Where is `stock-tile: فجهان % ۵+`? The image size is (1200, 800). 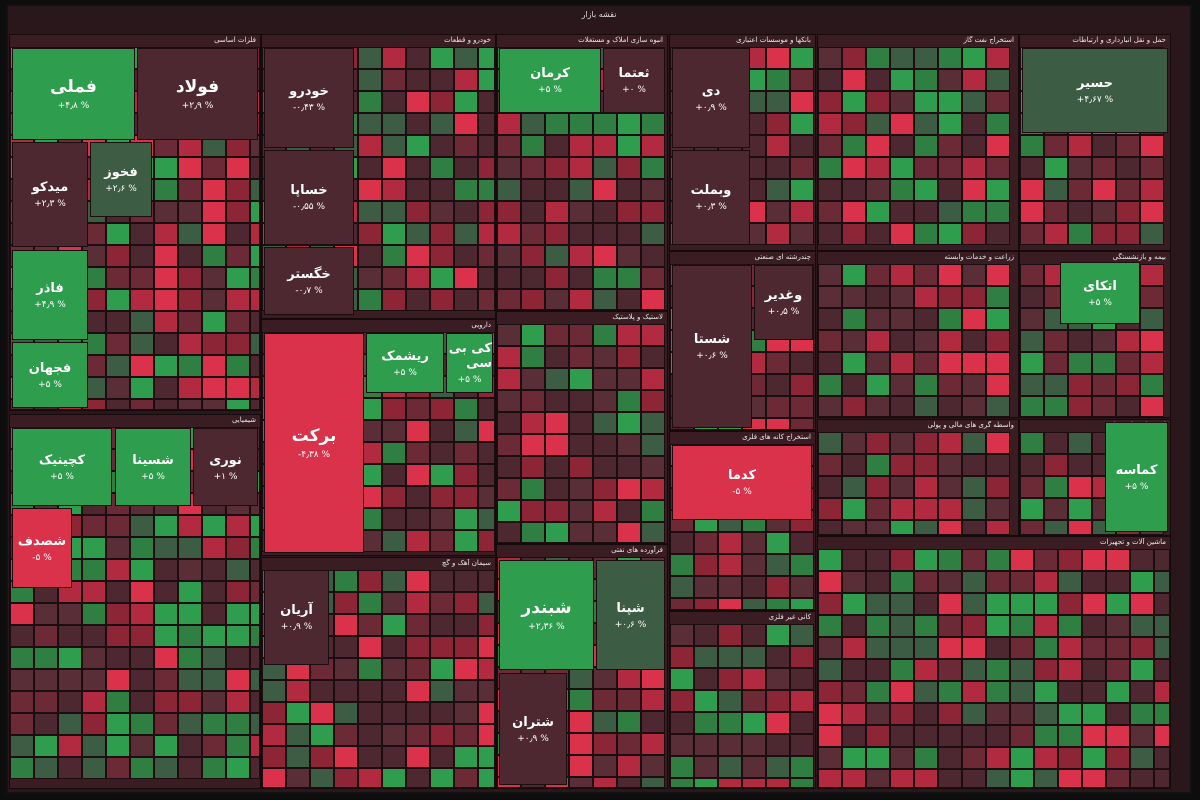
stock-tile: فجهان % ۵+ is located at coordinates (50, 375).